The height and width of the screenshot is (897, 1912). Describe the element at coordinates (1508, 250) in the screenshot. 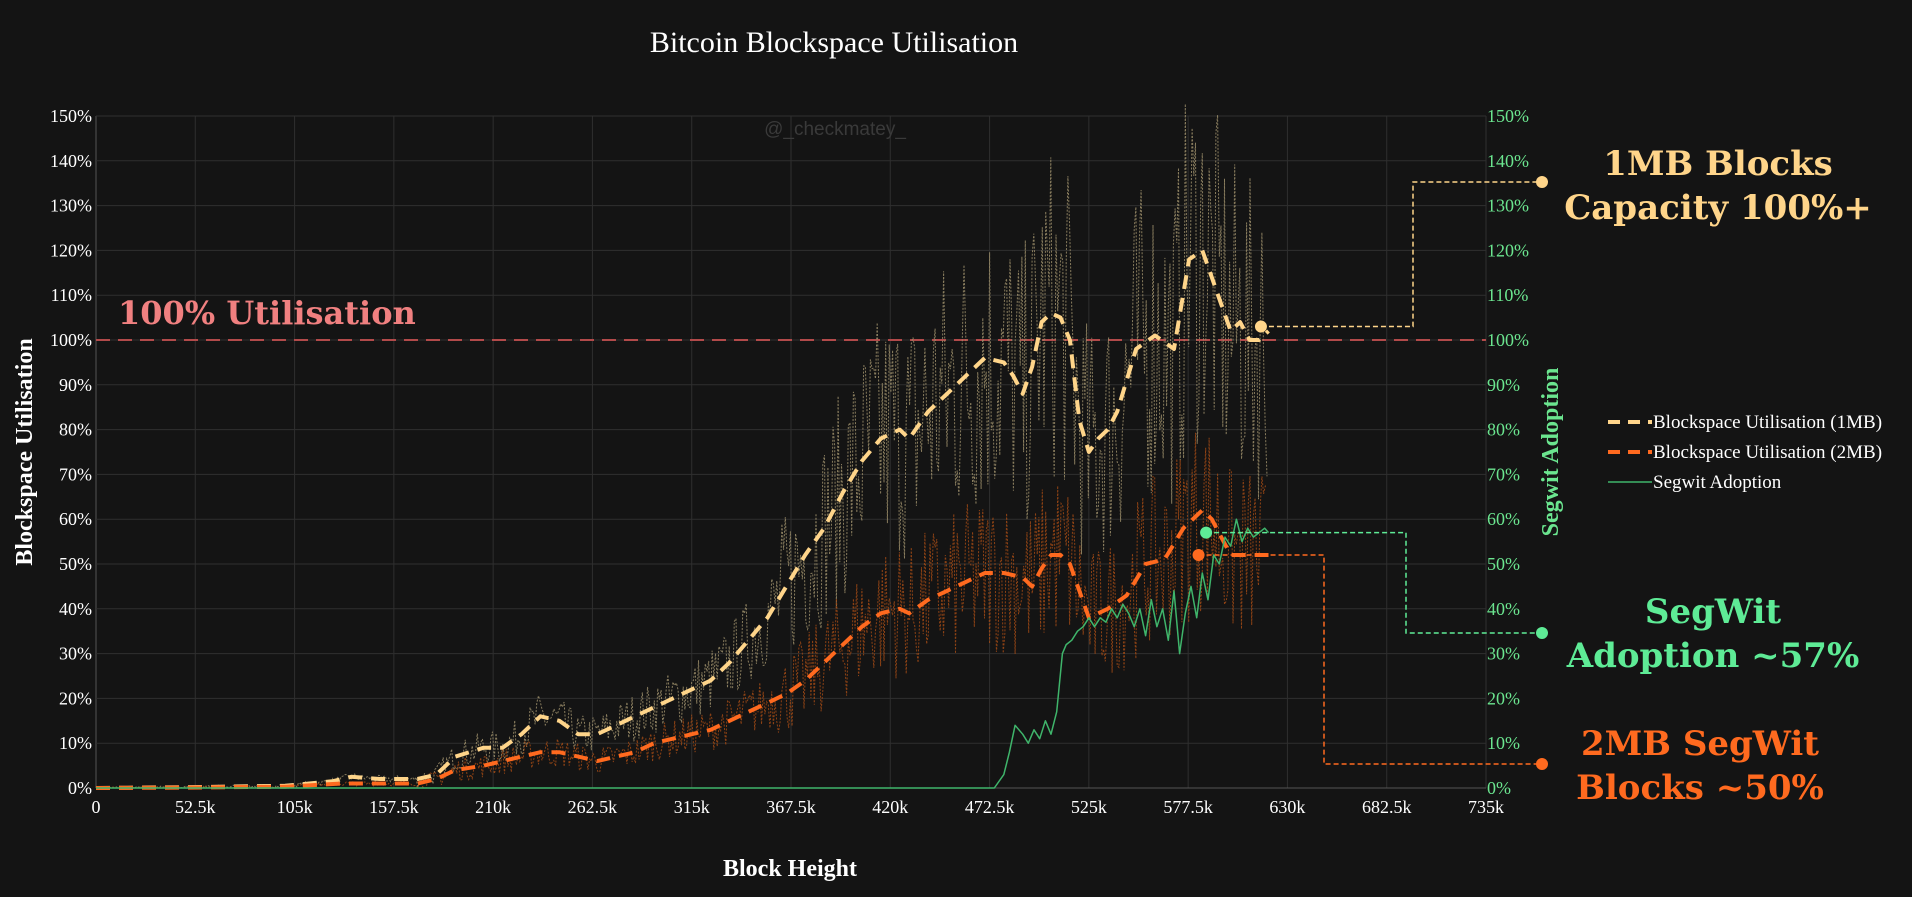

I see `y2-tick-label: 120%` at that location.